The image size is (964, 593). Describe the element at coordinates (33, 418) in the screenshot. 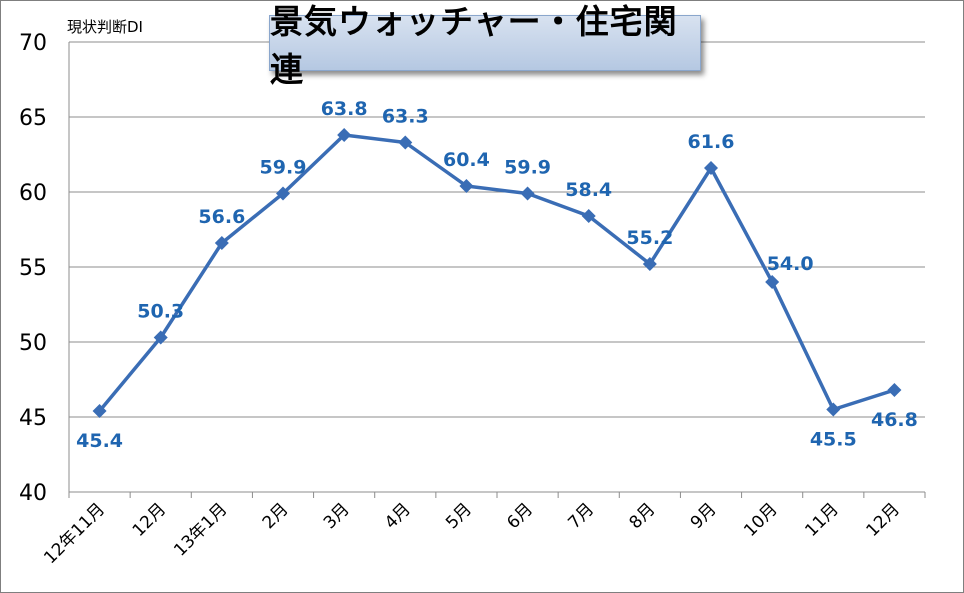

I see `y-tick-label: 45` at that location.